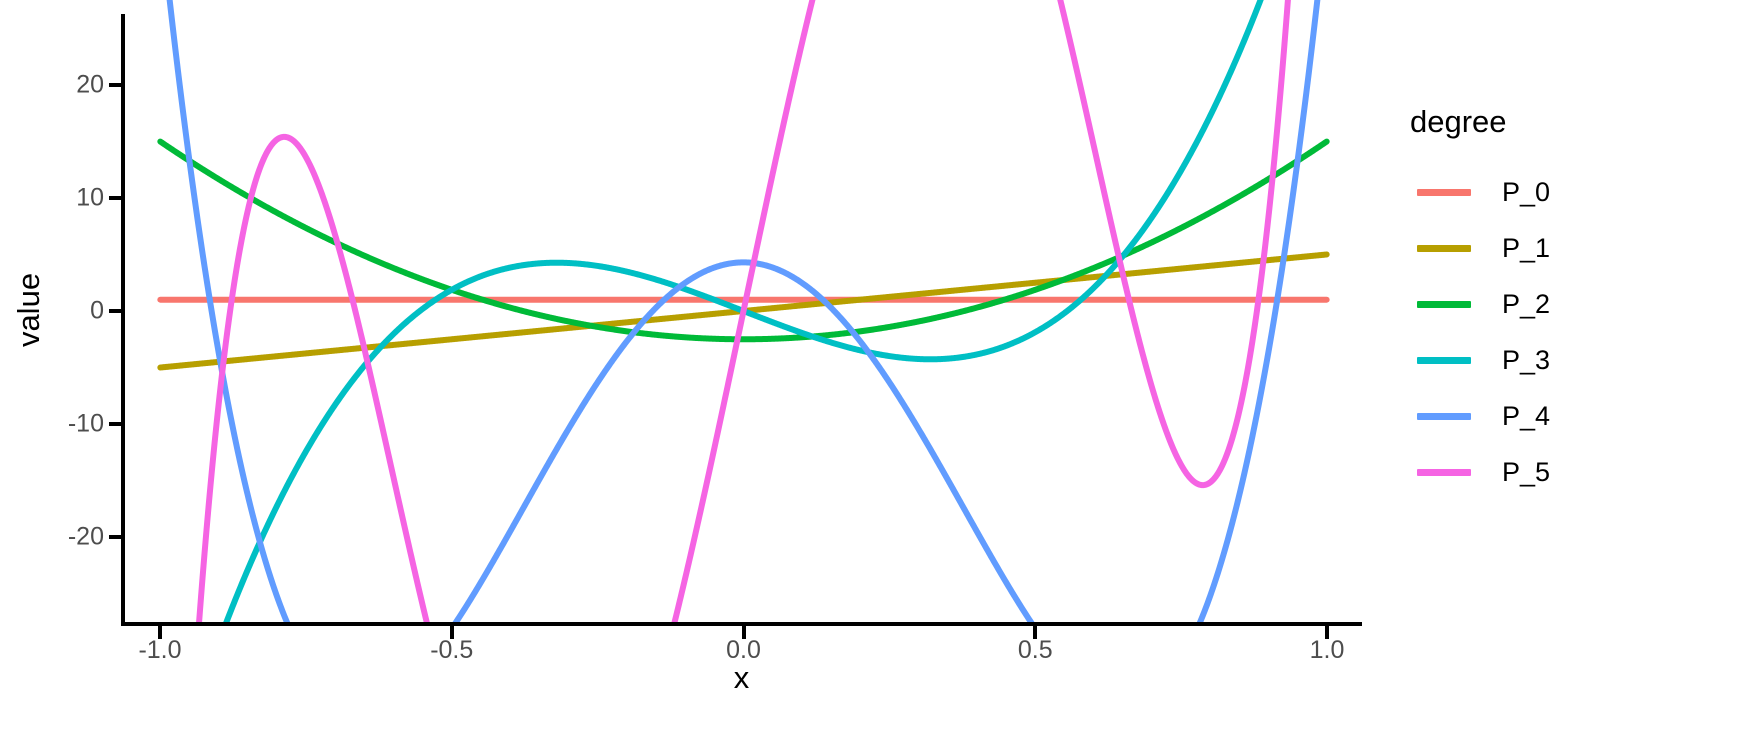  I want to click on y-tick-label: 10, so click(90, 197).